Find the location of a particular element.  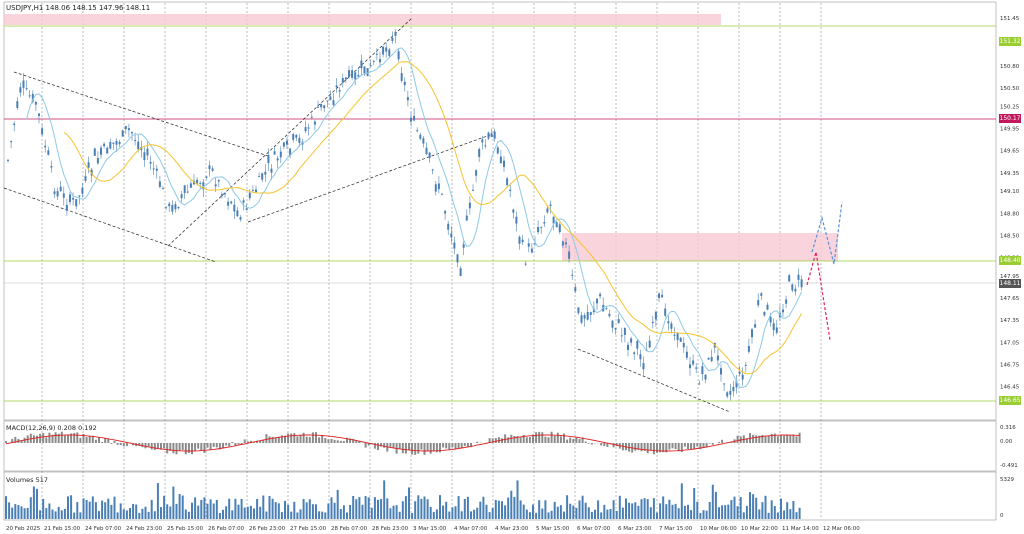

time-axis-label: 10 Mar 22:00 is located at coordinates (759, 529).